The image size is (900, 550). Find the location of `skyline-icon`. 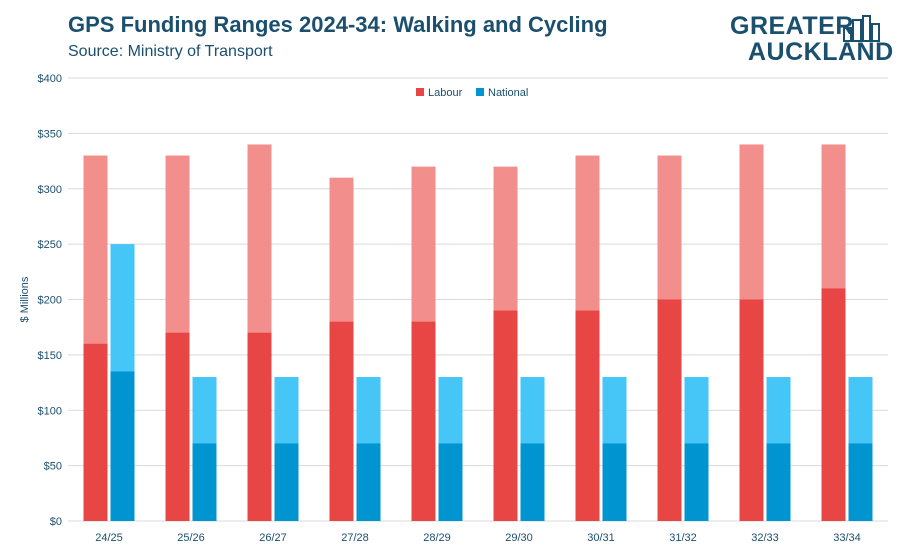

skyline-icon is located at coordinates (861, 28).